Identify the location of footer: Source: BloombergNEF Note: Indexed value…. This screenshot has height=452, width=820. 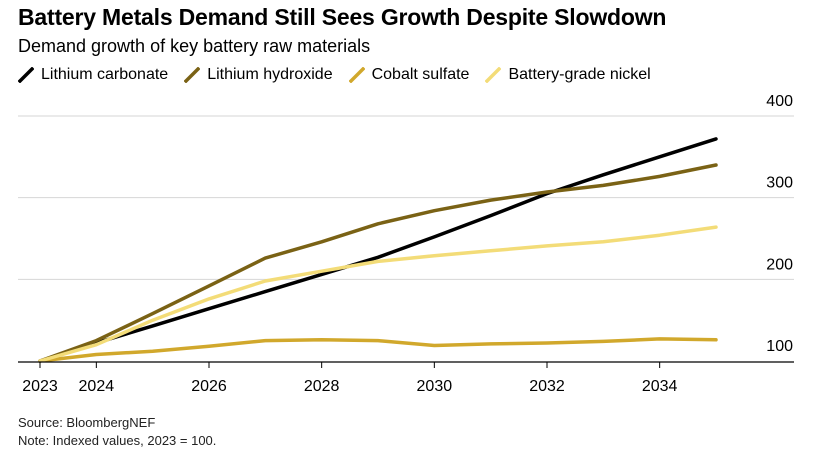
(117, 432).